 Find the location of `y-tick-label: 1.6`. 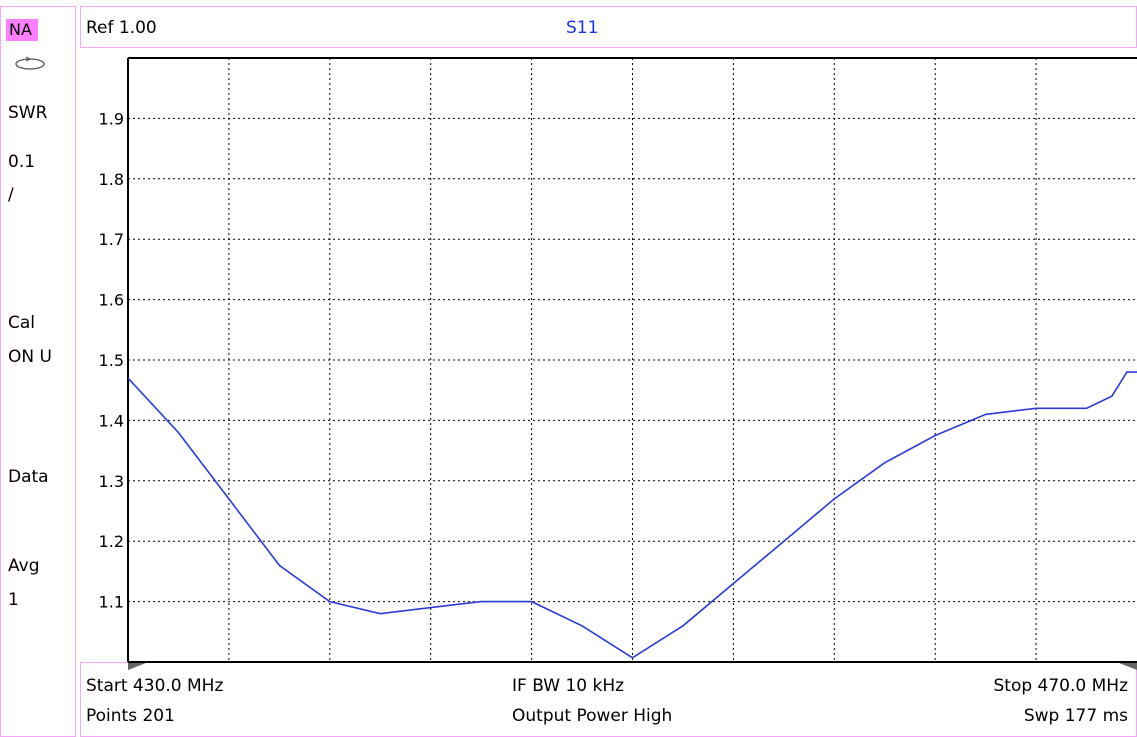

y-tick-label: 1.6 is located at coordinates (111, 300).